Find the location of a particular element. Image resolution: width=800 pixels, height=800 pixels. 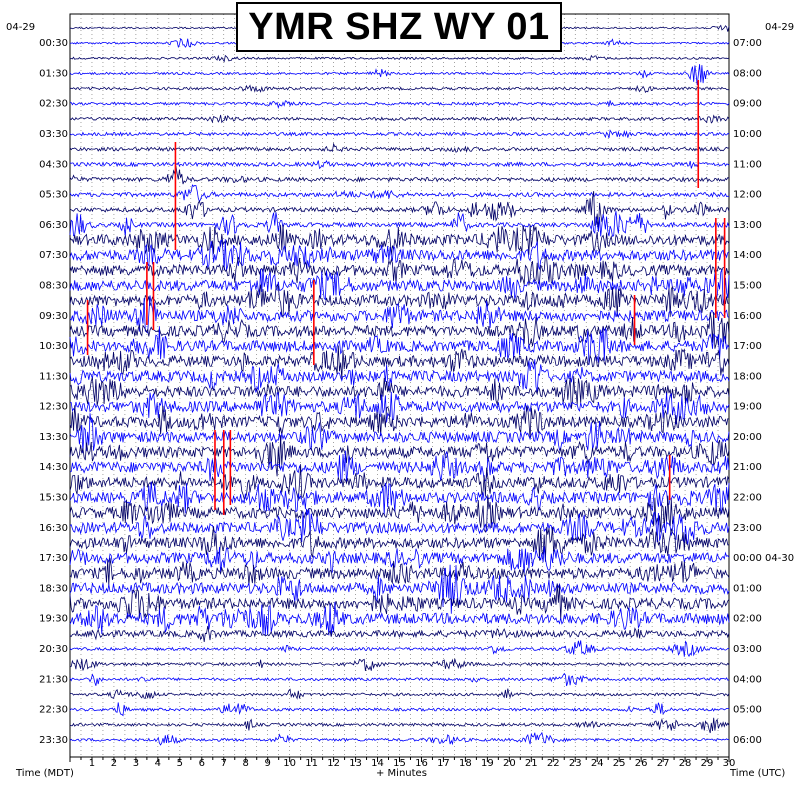

x-tick-label: 28 is located at coordinates (685, 763).